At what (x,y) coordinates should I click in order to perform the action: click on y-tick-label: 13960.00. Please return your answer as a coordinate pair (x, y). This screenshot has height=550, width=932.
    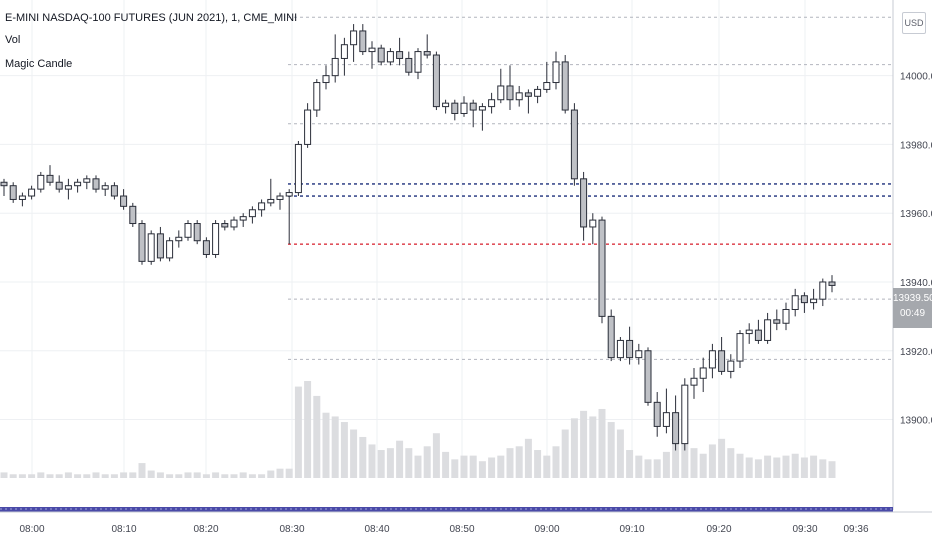
    Looking at the image, I should click on (916, 214).